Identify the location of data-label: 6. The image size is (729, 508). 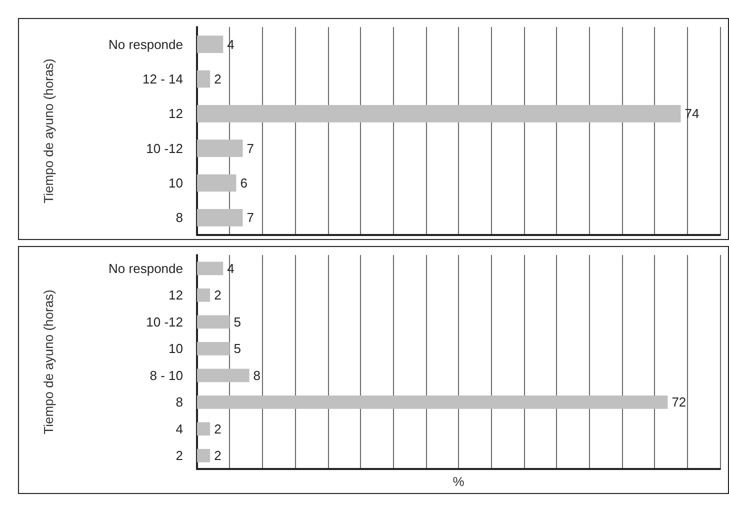
(244, 183).